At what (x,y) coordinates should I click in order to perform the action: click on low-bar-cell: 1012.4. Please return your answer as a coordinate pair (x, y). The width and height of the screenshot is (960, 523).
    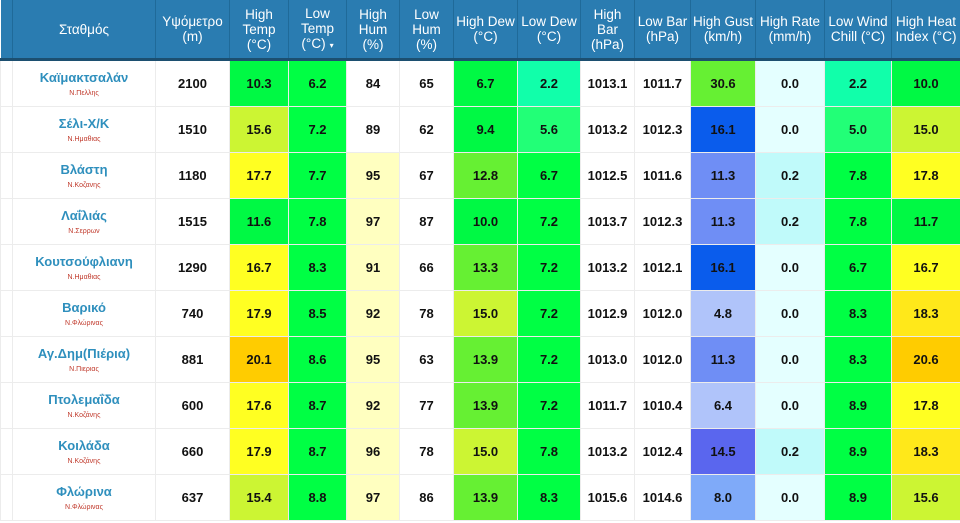
    Looking at the image, I should click on (662, 451).